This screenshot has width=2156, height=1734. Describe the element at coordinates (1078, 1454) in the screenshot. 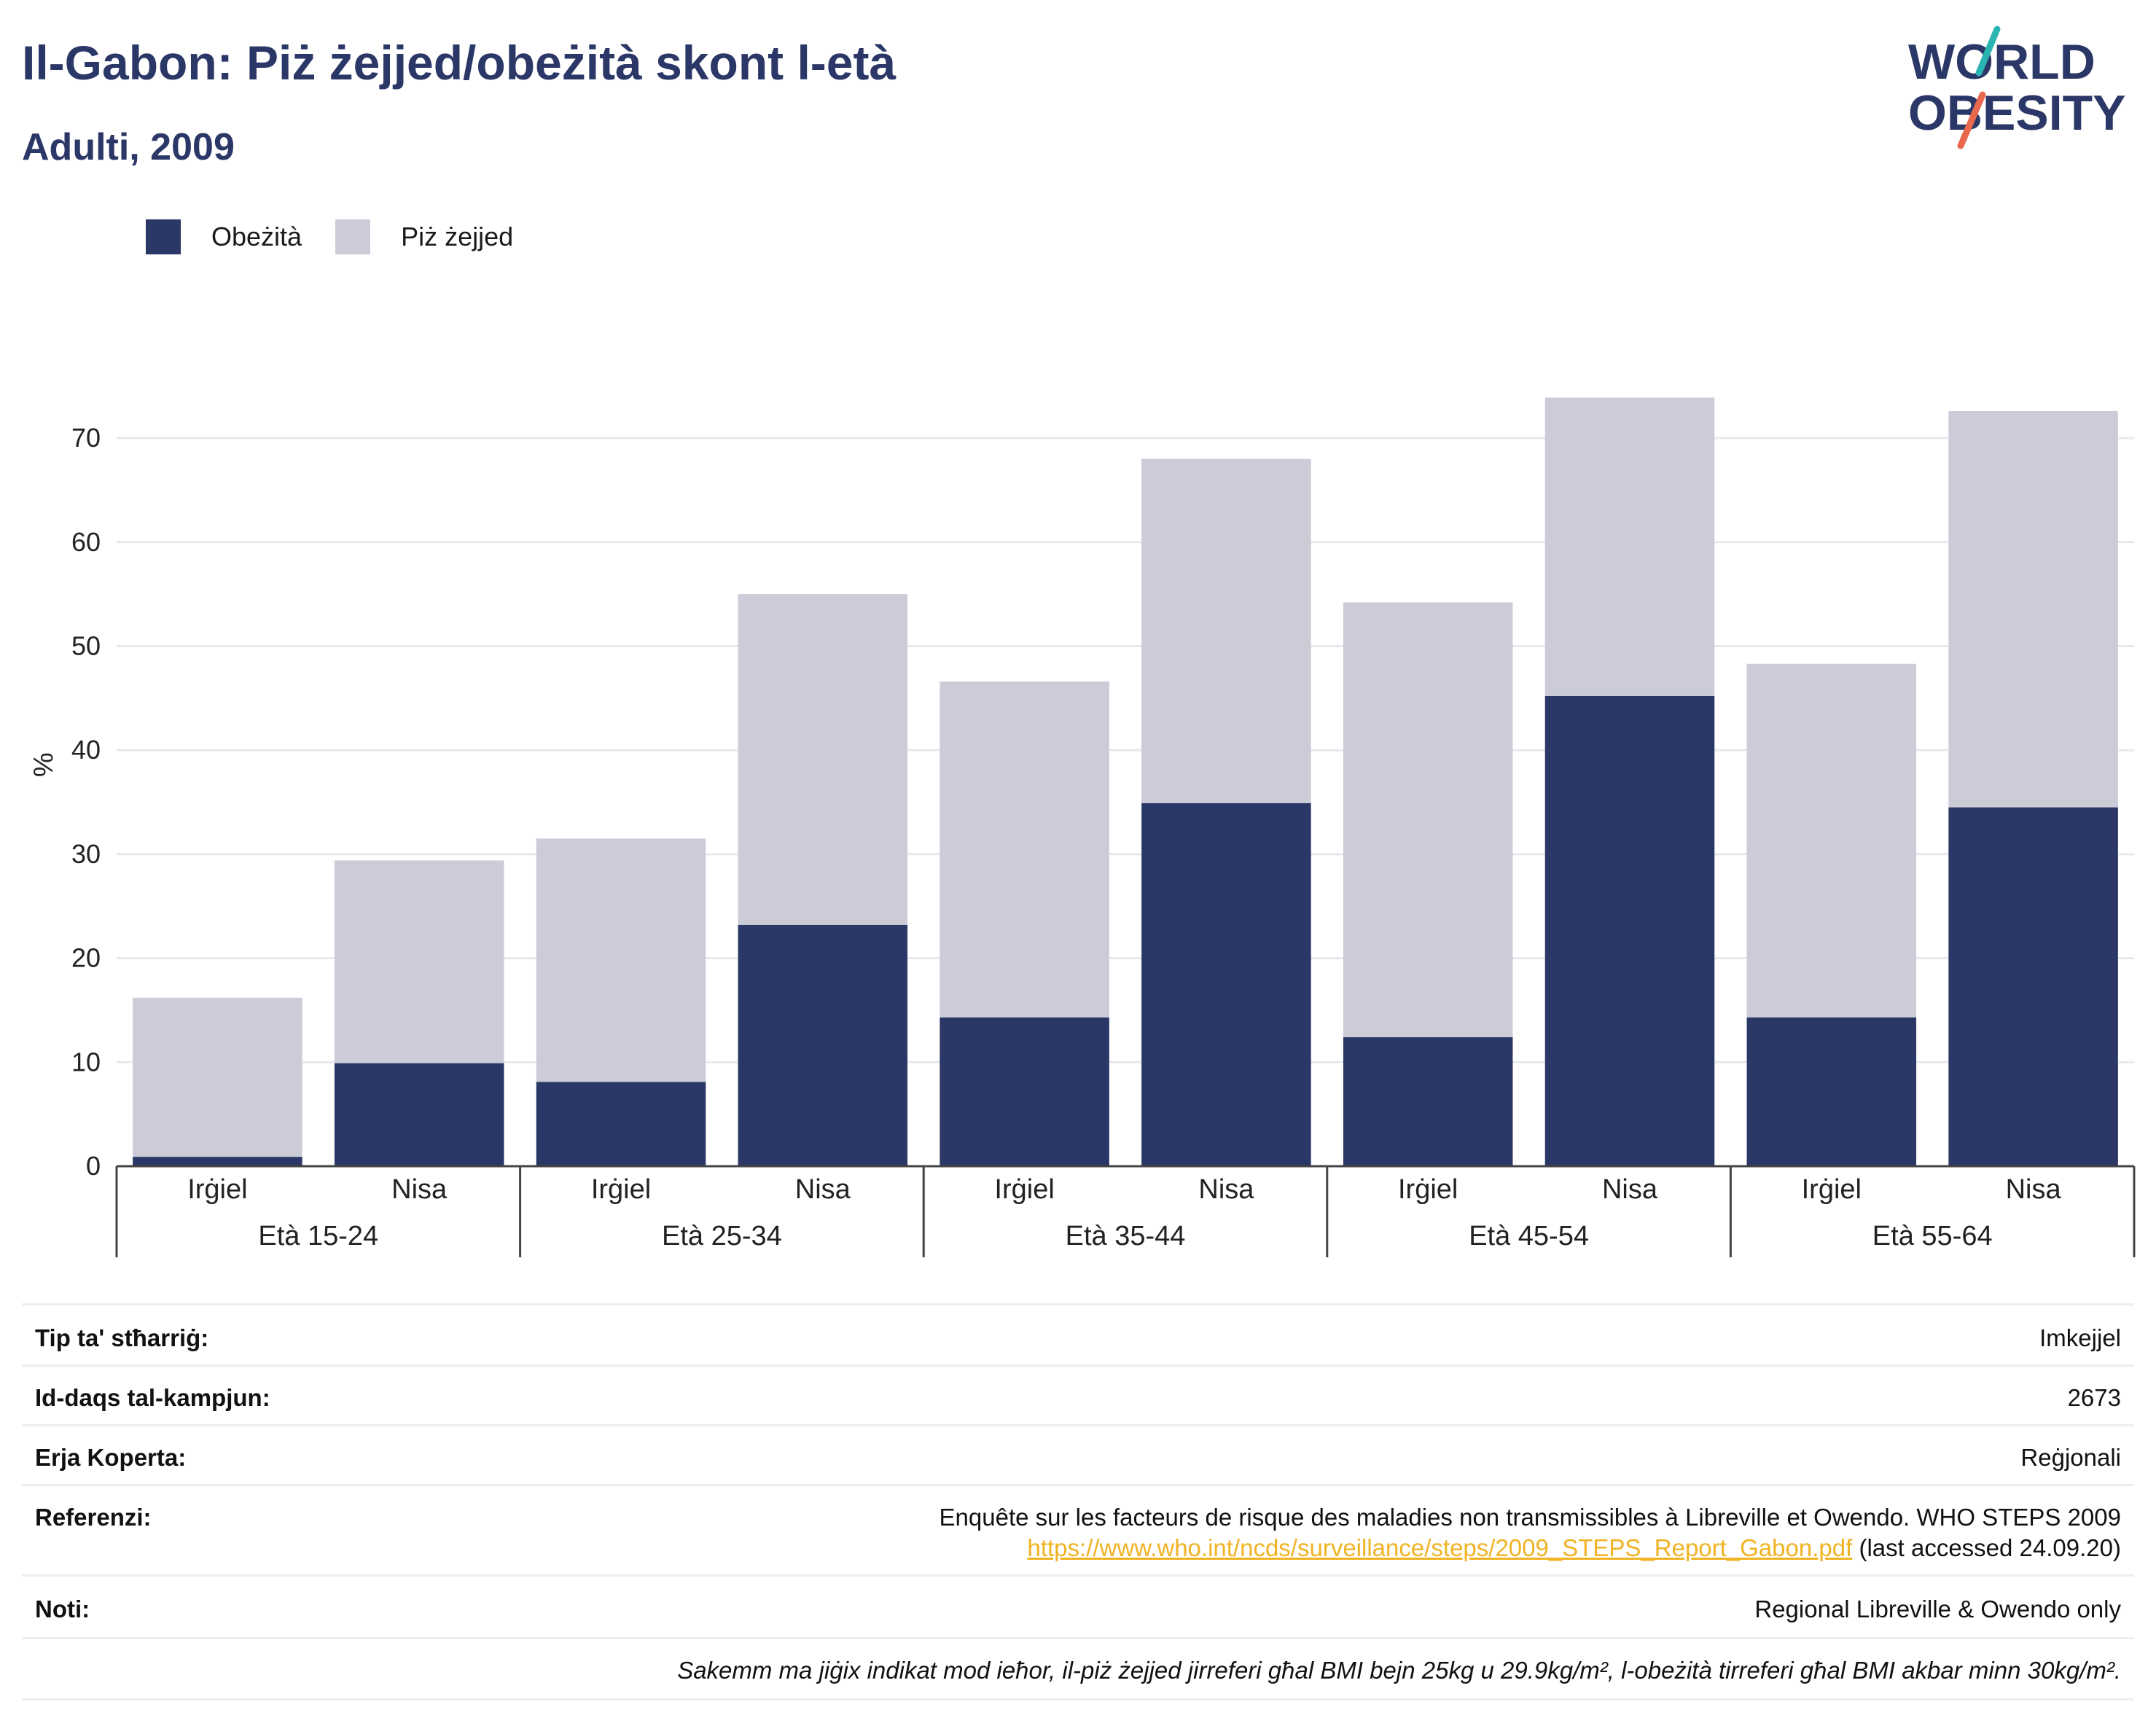

I see `info-row-area: Erja Koperta: Reġjonali` at that location.